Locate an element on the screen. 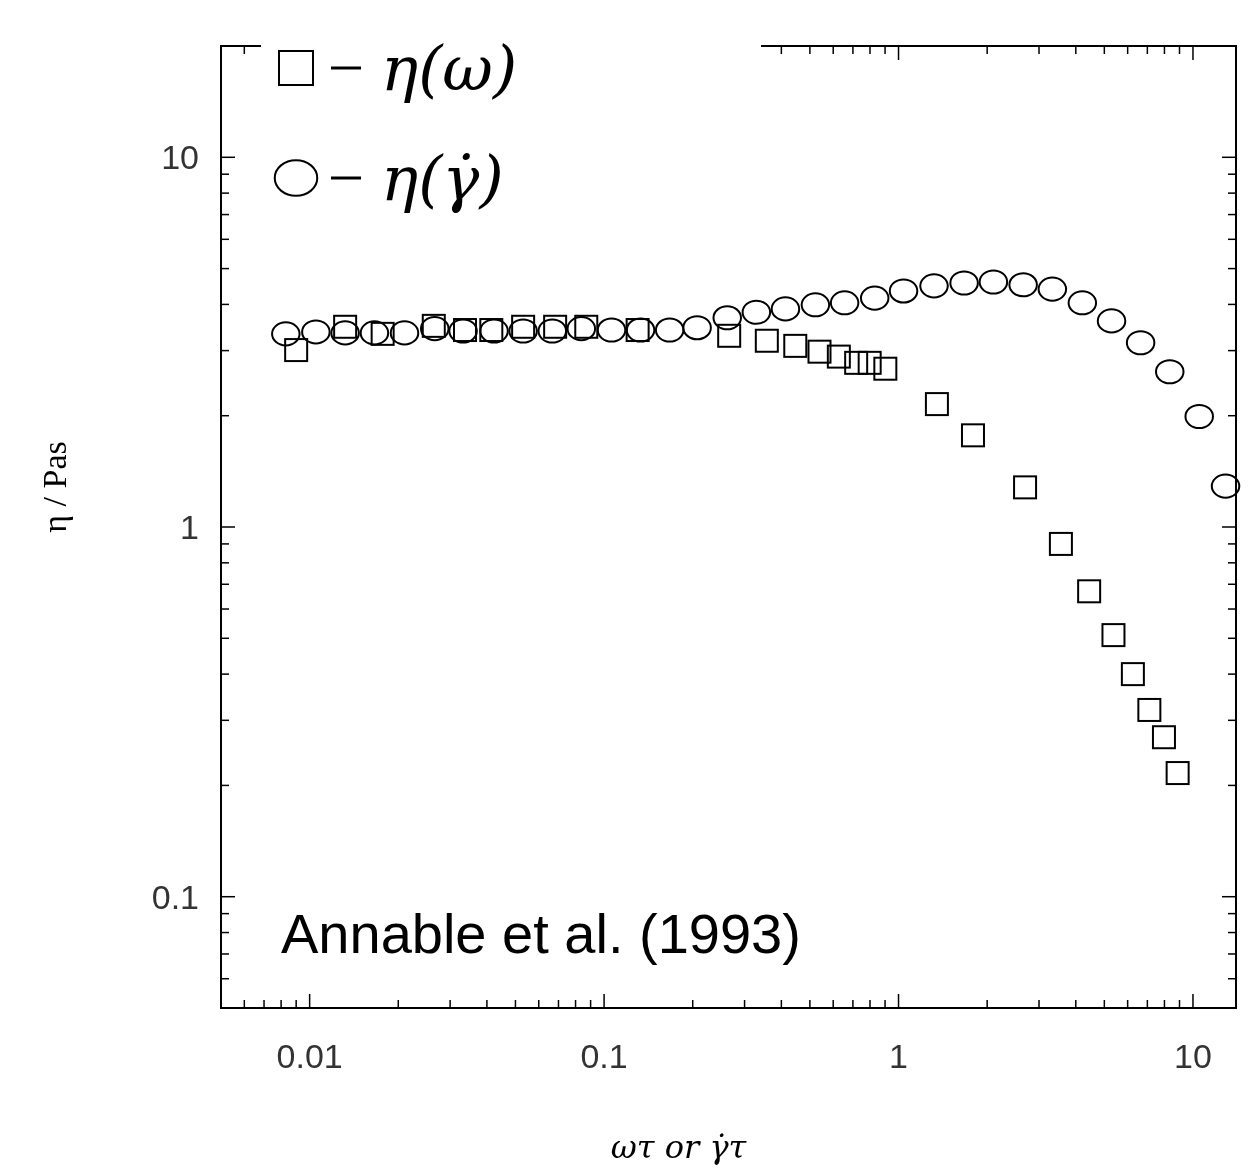 Image resolution: width=1258 pixels, height=1176 pixels. y-tick-label: 10 is located at coordinates (180, 157).